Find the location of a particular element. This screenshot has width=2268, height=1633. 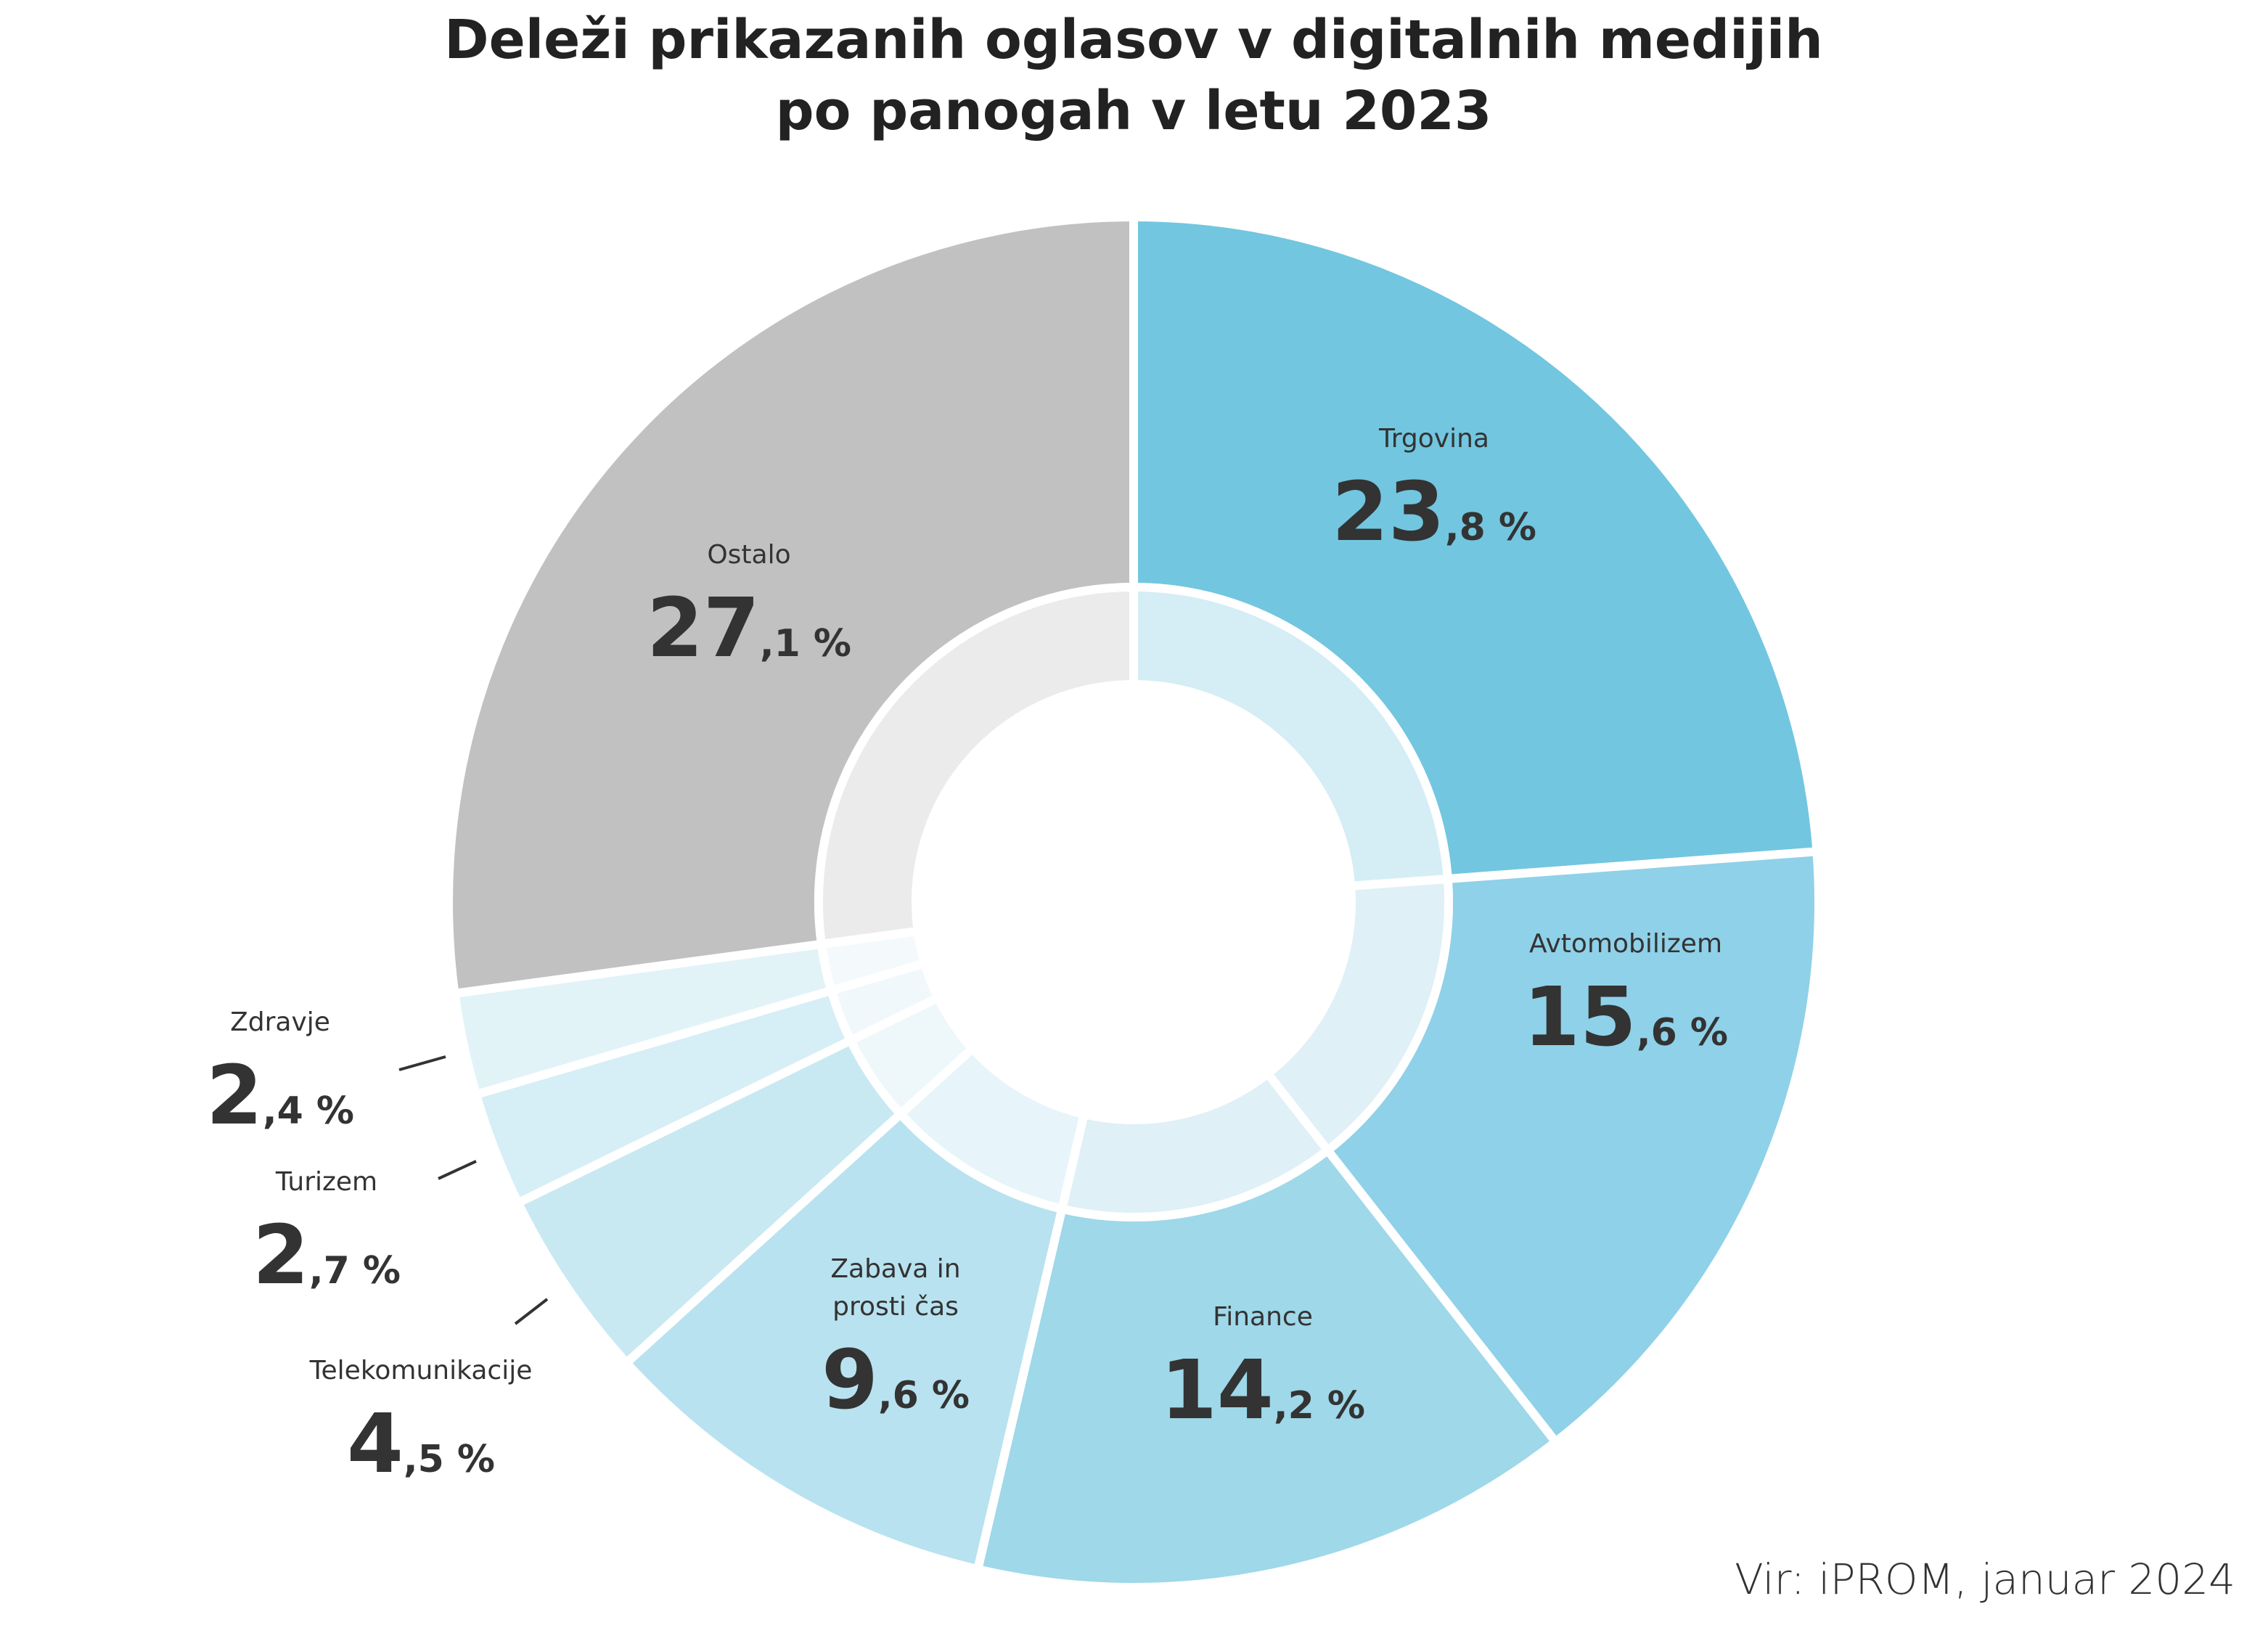

slice-inner-ostalo is located at coordinates (976, 765).